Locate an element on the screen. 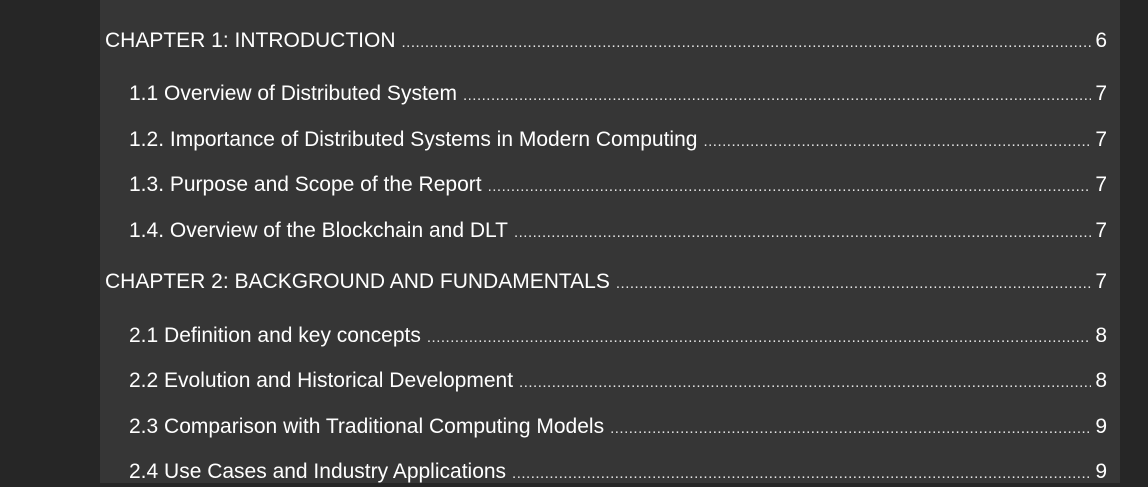  toc-entry-label: 2.4 Use Cases and Industry Applications is located at coordinates (318, 471).